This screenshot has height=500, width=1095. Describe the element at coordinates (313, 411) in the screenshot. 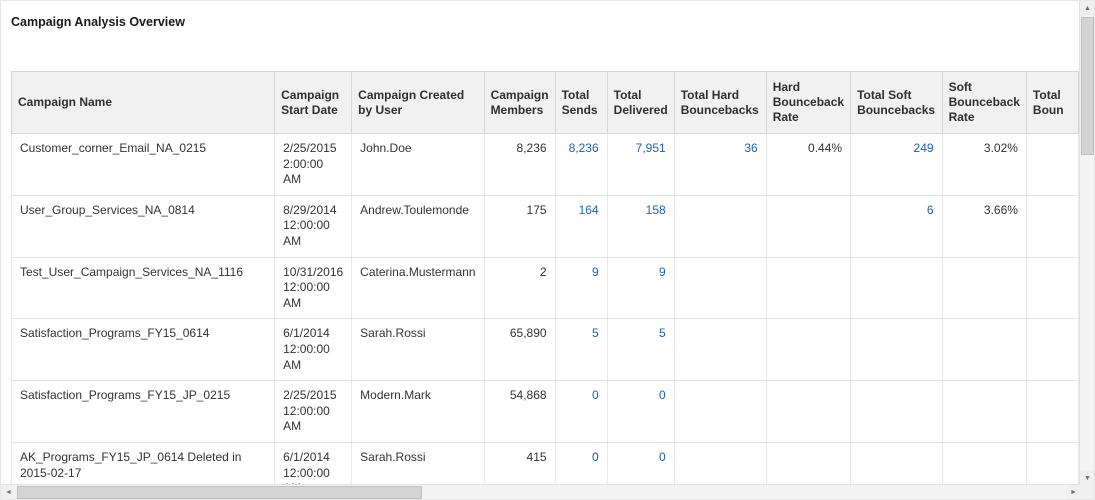

I see `cell-campaign-start-date: 2/25/2015 12:00:00 AM` at that location.